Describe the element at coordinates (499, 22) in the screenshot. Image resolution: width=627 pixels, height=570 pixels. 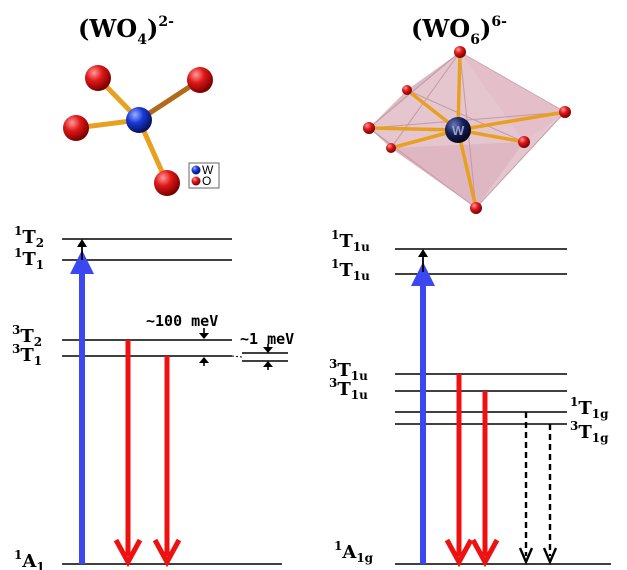
I see `right-title-charge: 6-` at that location.